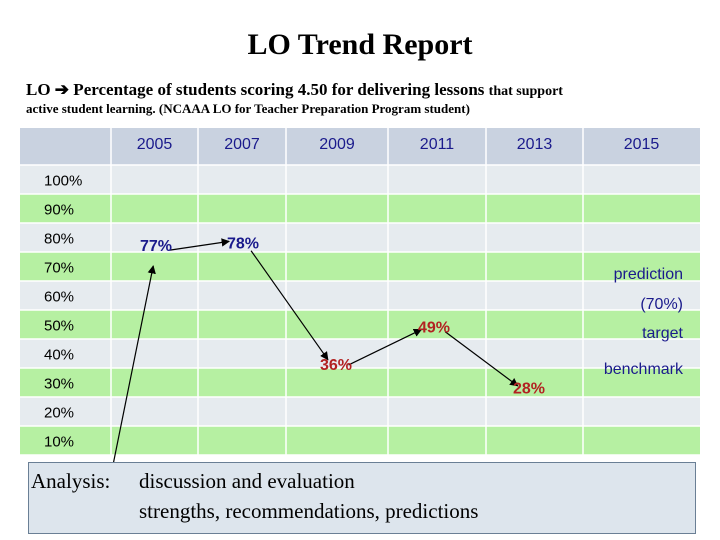 The width and height of the screenshot is (720, 540). I want to click on y-tick-label: 90%, so click(59, 210).